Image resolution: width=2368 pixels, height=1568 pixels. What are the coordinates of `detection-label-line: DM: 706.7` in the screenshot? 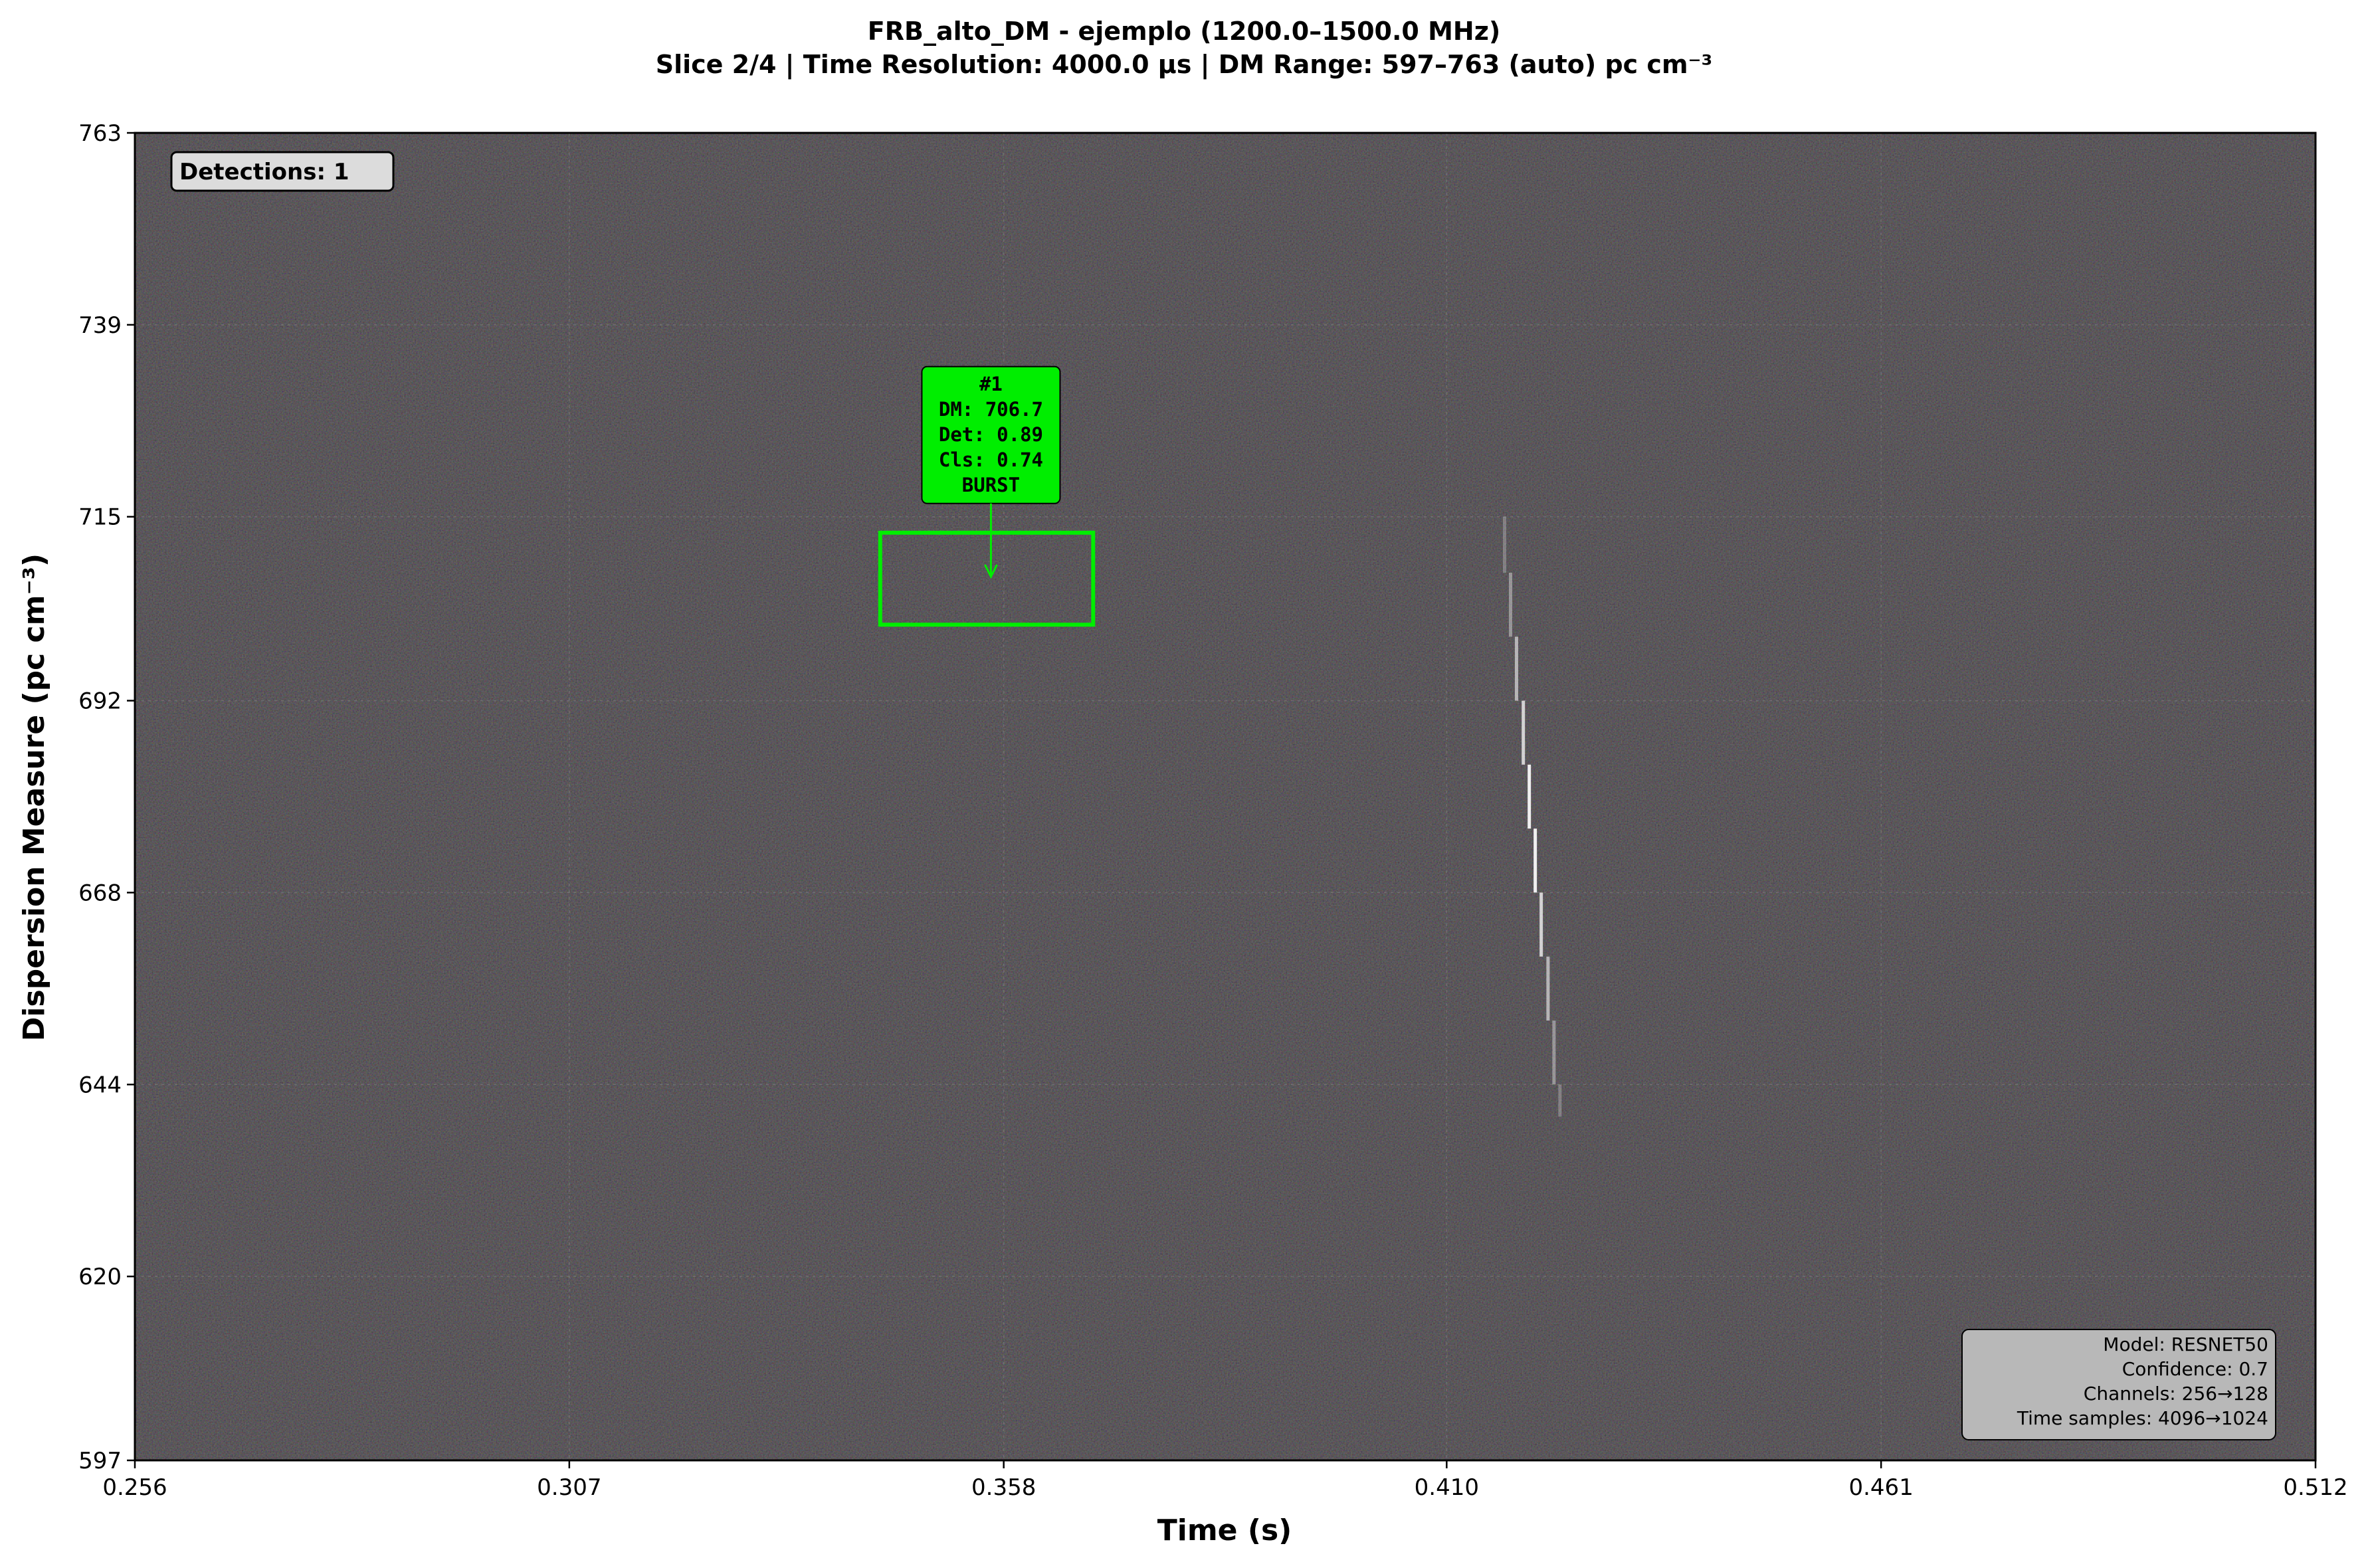 It's located at (991, 409).